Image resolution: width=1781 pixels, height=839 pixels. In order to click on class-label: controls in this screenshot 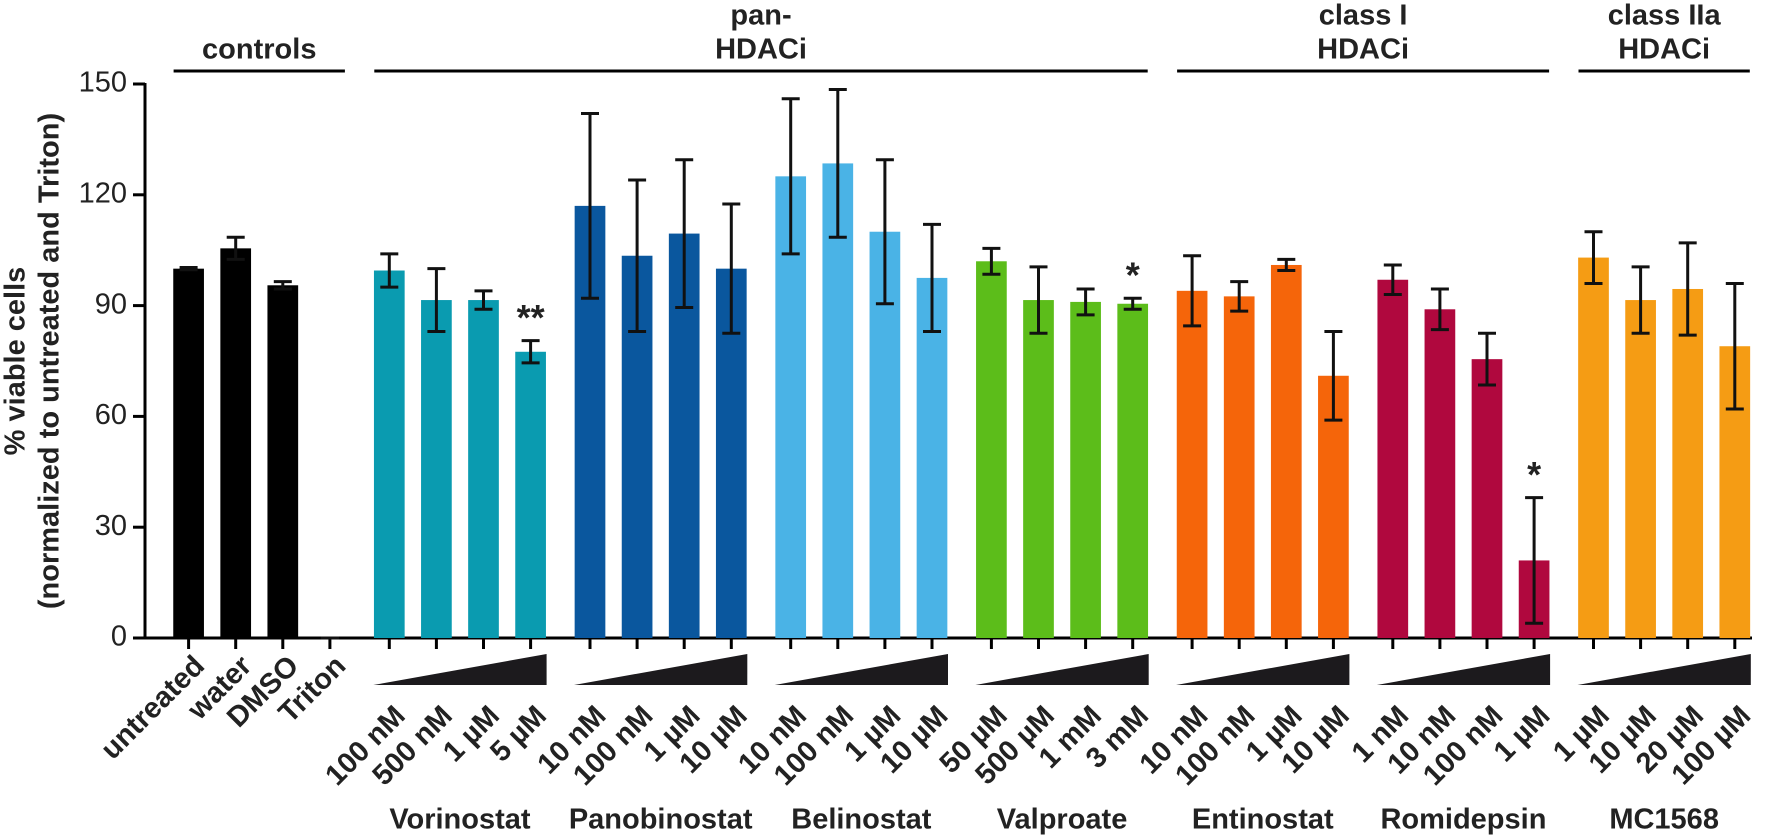, I will do `click(259, 50)`.